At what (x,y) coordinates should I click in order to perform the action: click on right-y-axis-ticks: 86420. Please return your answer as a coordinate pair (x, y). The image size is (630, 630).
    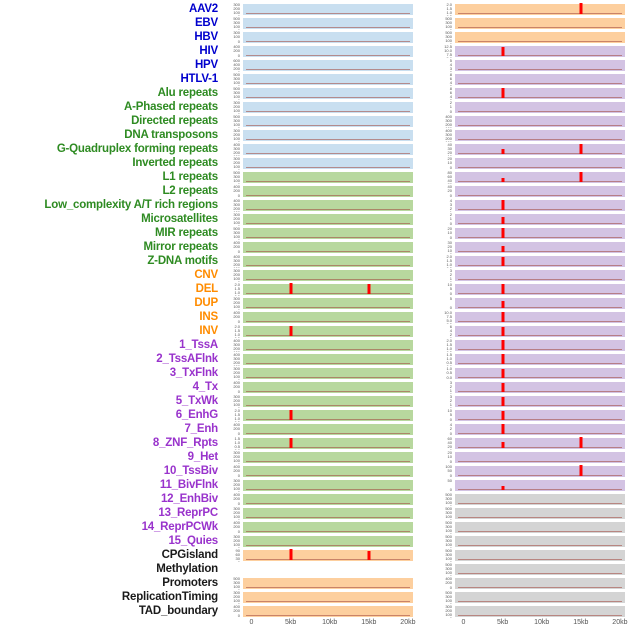
    Looking at the image, I should click on (434, 93).